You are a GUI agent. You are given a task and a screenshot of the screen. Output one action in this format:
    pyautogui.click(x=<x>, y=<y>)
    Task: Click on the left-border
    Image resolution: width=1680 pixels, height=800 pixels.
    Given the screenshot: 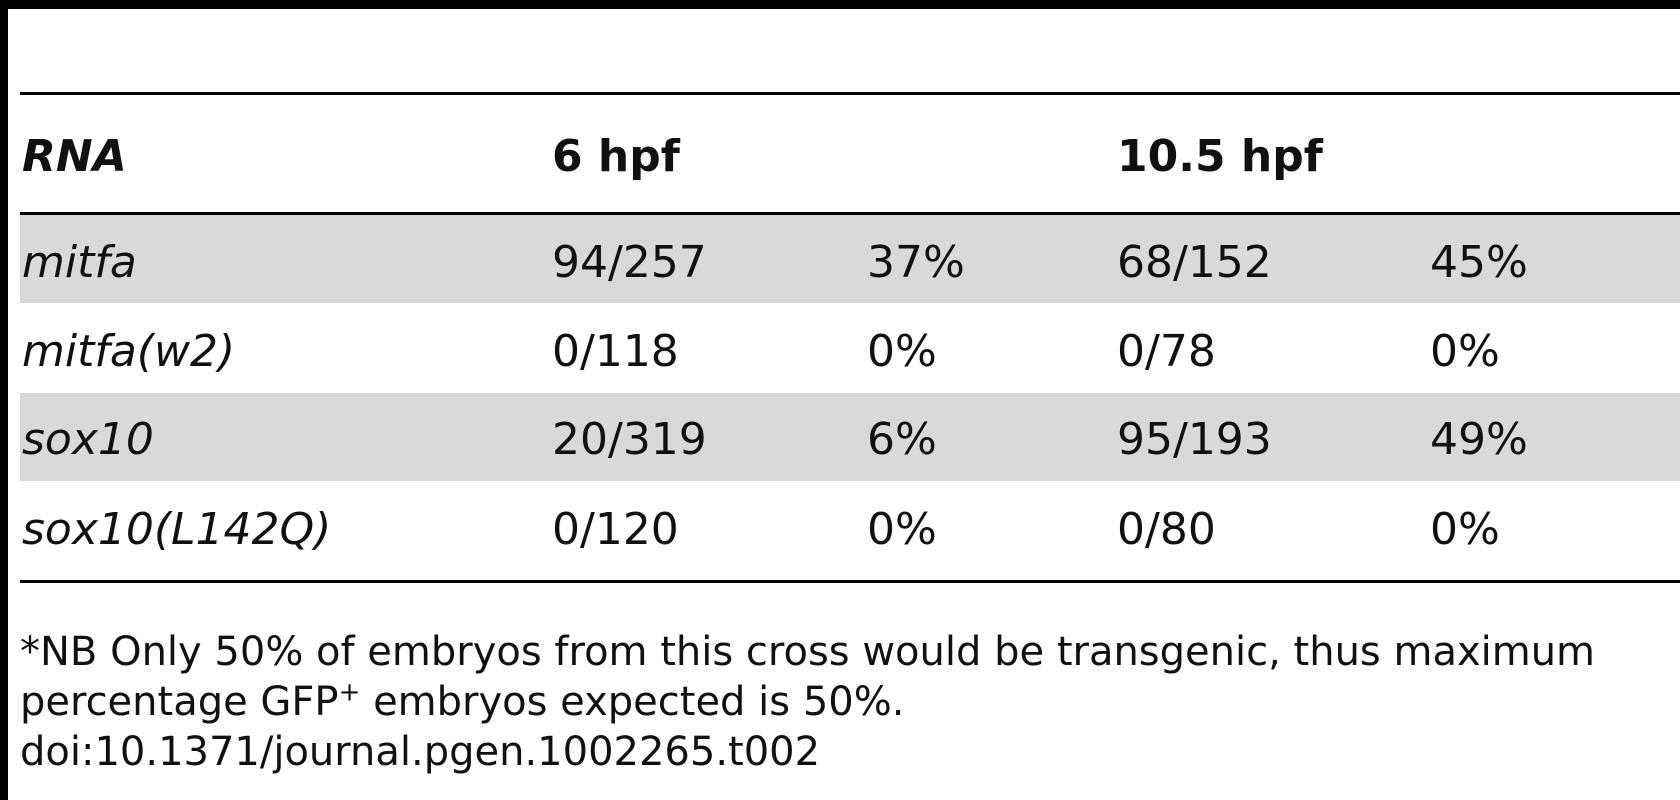 What is the action you would take?
    pyautogui.click(x=4, y=400)
    